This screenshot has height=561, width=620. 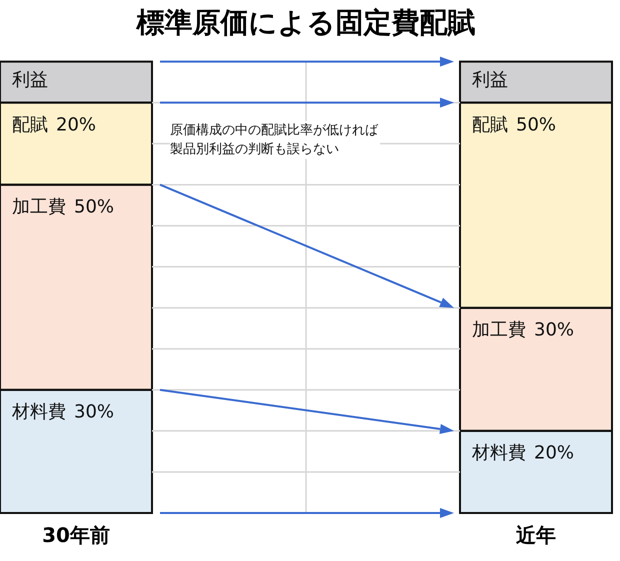 I want to click on series-label: 加工費, so click(x=39, y=207).